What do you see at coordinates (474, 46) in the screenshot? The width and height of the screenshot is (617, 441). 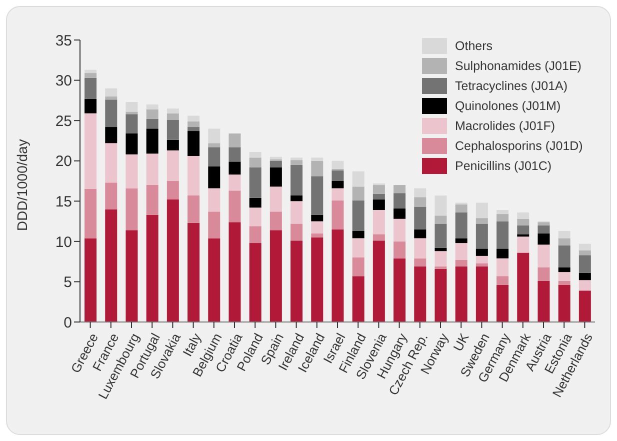 I see `legend-label: Others` at bounding box center [474, 46].